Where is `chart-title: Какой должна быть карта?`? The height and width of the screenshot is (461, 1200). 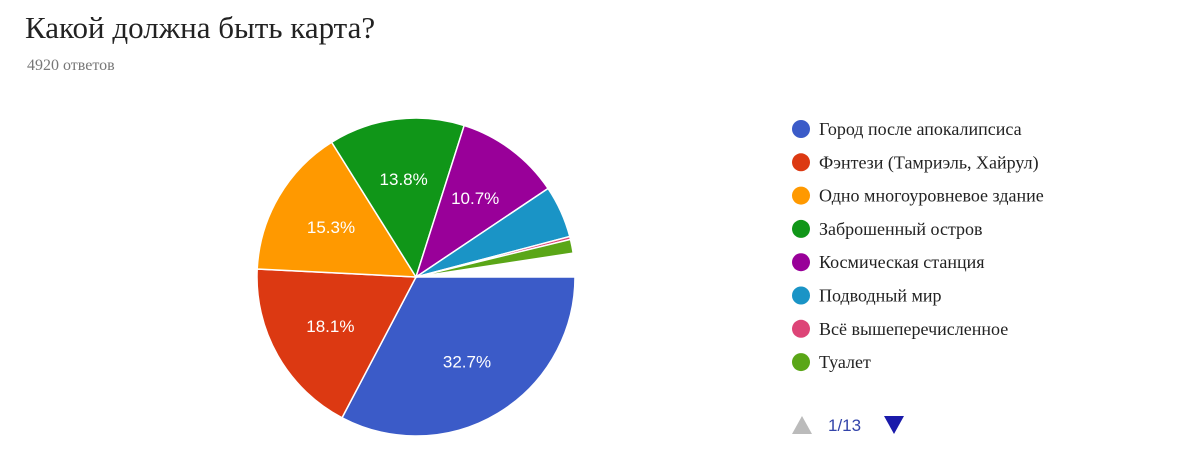
chart-title: Какой должна быть карта? is located at coordinates (200, 27).